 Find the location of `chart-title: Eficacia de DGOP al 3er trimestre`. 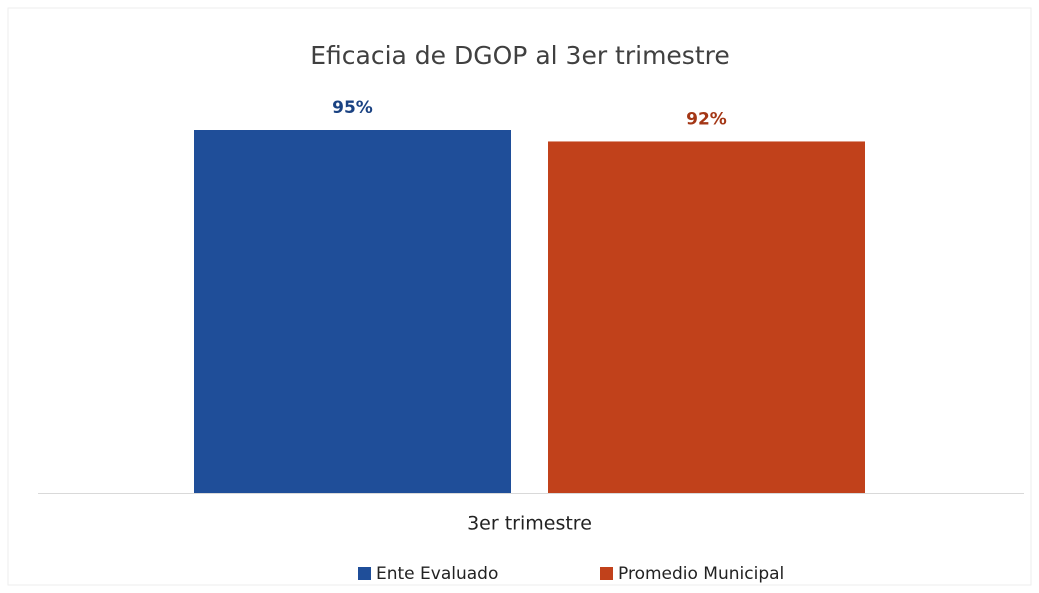

chart-title: Eficacia de DGOP al 3er trimestre is located at coordinates (520, 55).